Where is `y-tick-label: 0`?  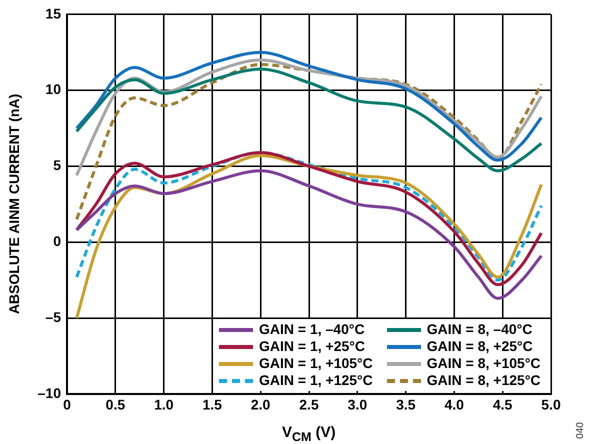 y-tick-label: 0 is located at coordinates (57, 241).